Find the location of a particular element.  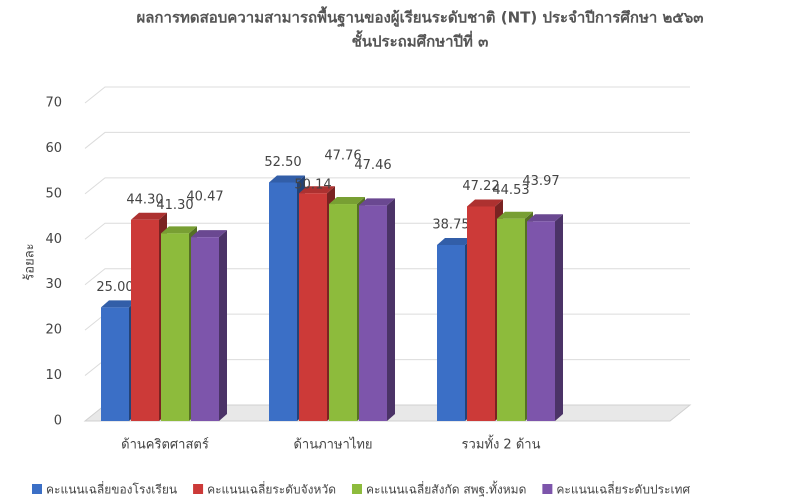

legend-label: คะแนนเฉลี่ยระดับจังหวัด is located at coordinates (271, 489).